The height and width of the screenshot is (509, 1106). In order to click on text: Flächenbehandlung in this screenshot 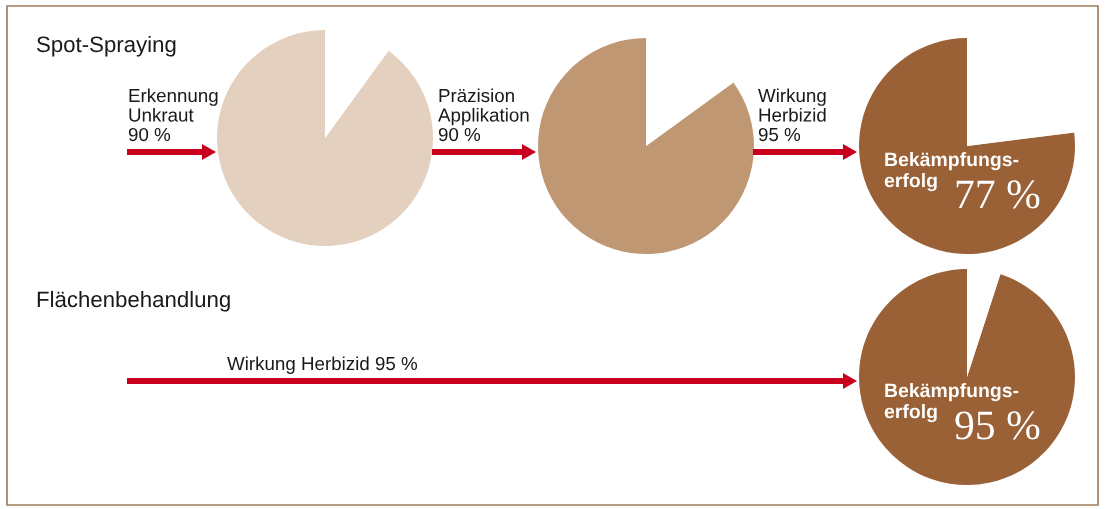, I will do `click(133, 301)`.